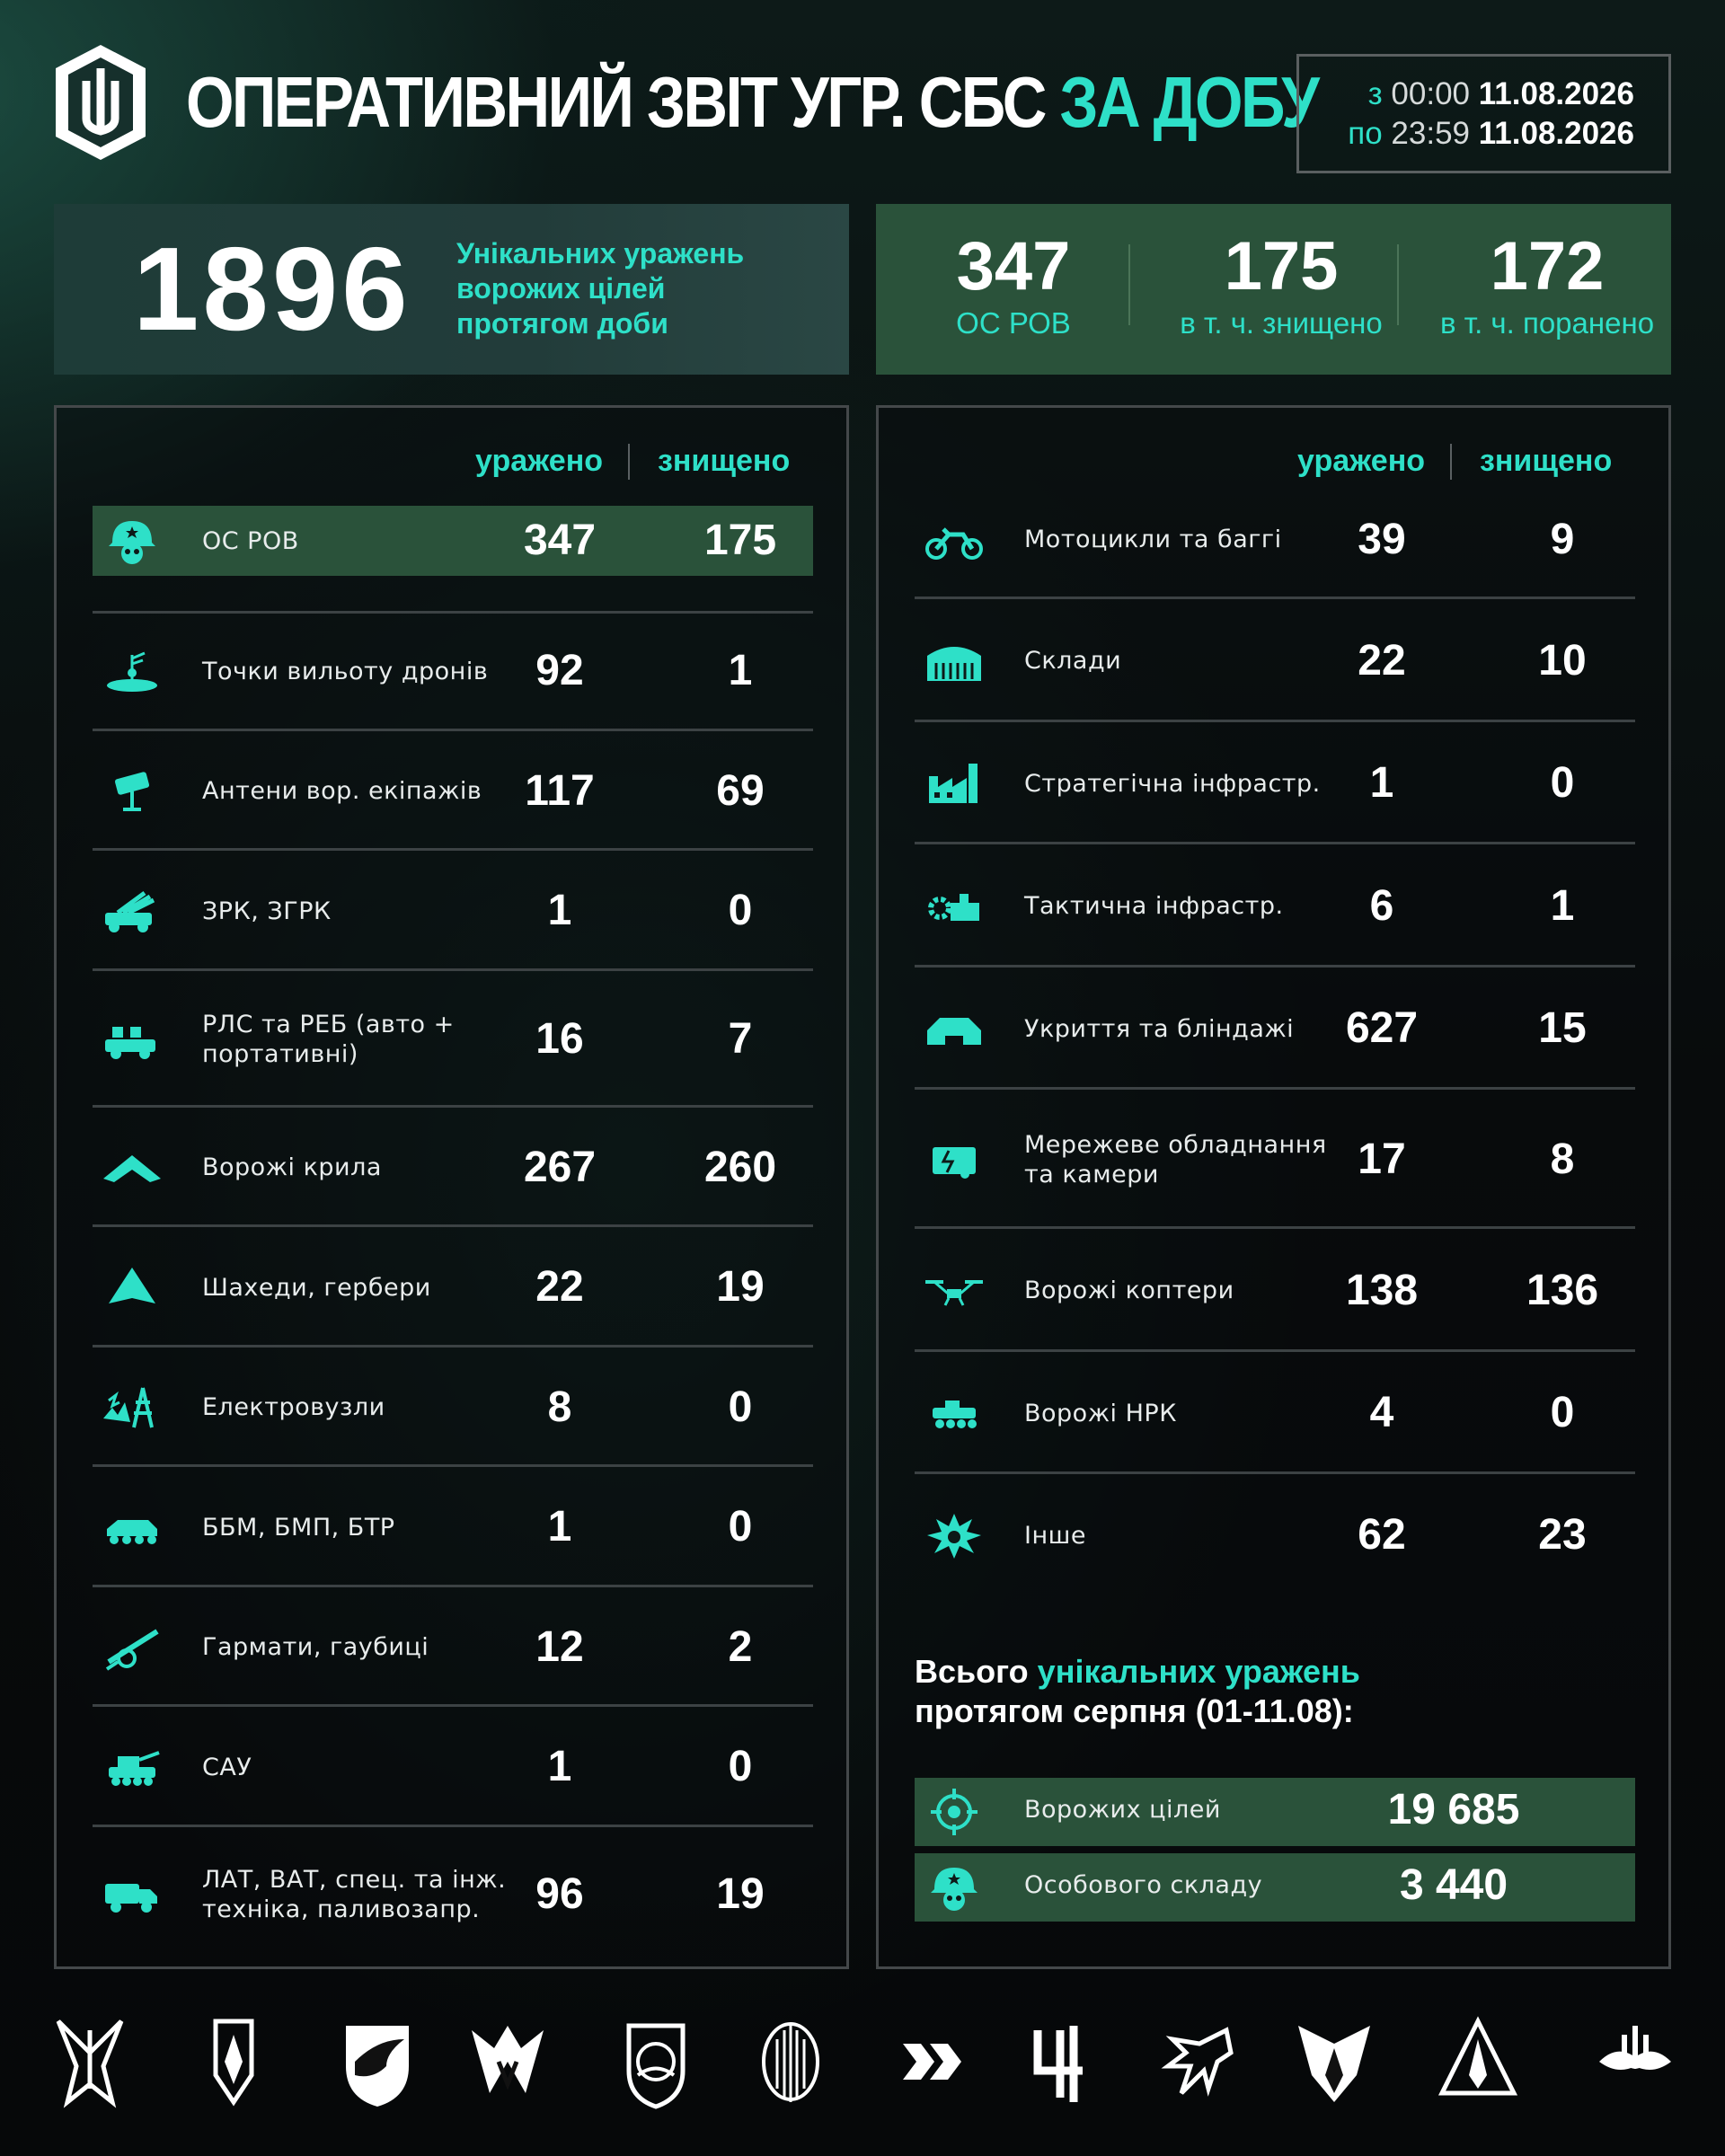 This screenshot has height=2156, width=1725. Describe the element at coordinates (1153, 539) in the screenshot. I see `row-label: Мотоцикли та баггі` at that location.